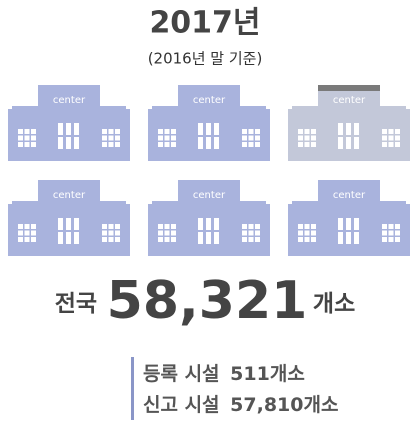  What do you see at coordinates (287, 374) in the screenshot?
I see `breakdown-unit: 개소` at bounding box center [287, 374].